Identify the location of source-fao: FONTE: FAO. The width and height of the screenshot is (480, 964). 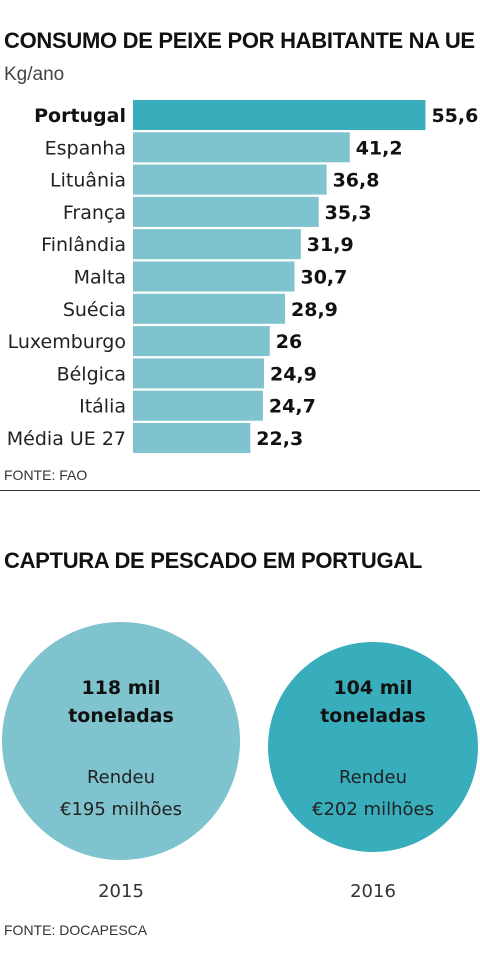
(46, 475).